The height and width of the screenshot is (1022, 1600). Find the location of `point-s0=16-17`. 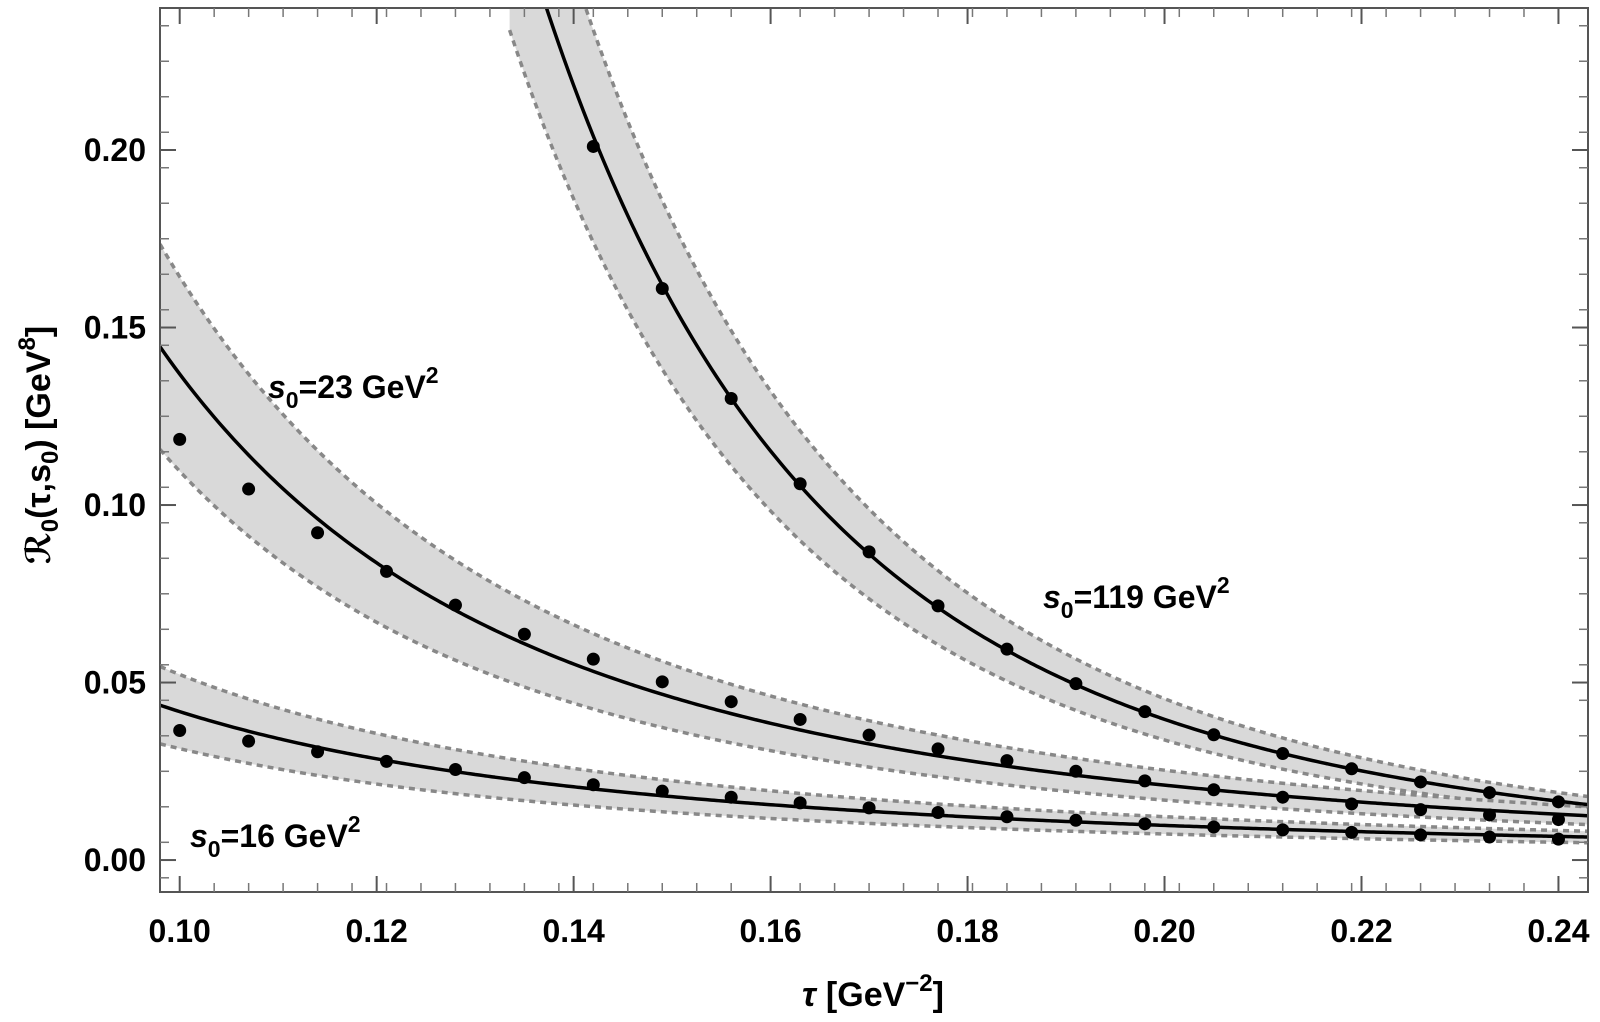

point-s0=16-17 is located at coordinates (1352, 832).